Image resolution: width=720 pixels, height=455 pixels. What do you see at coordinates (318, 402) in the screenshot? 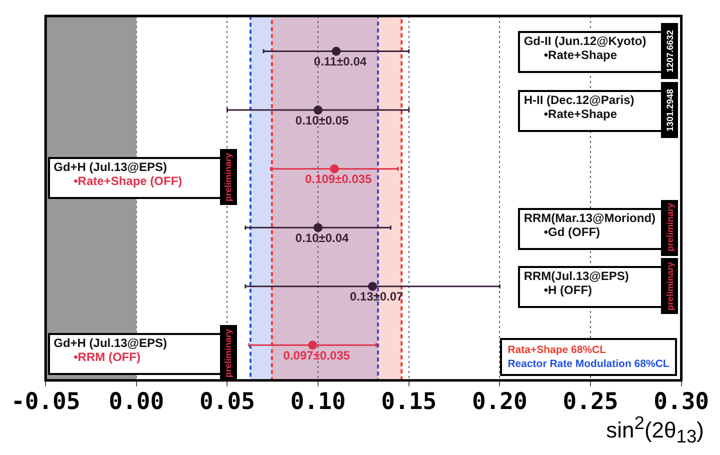
I see `x-tick-label: 0.10` at bounding box center [318, 402].